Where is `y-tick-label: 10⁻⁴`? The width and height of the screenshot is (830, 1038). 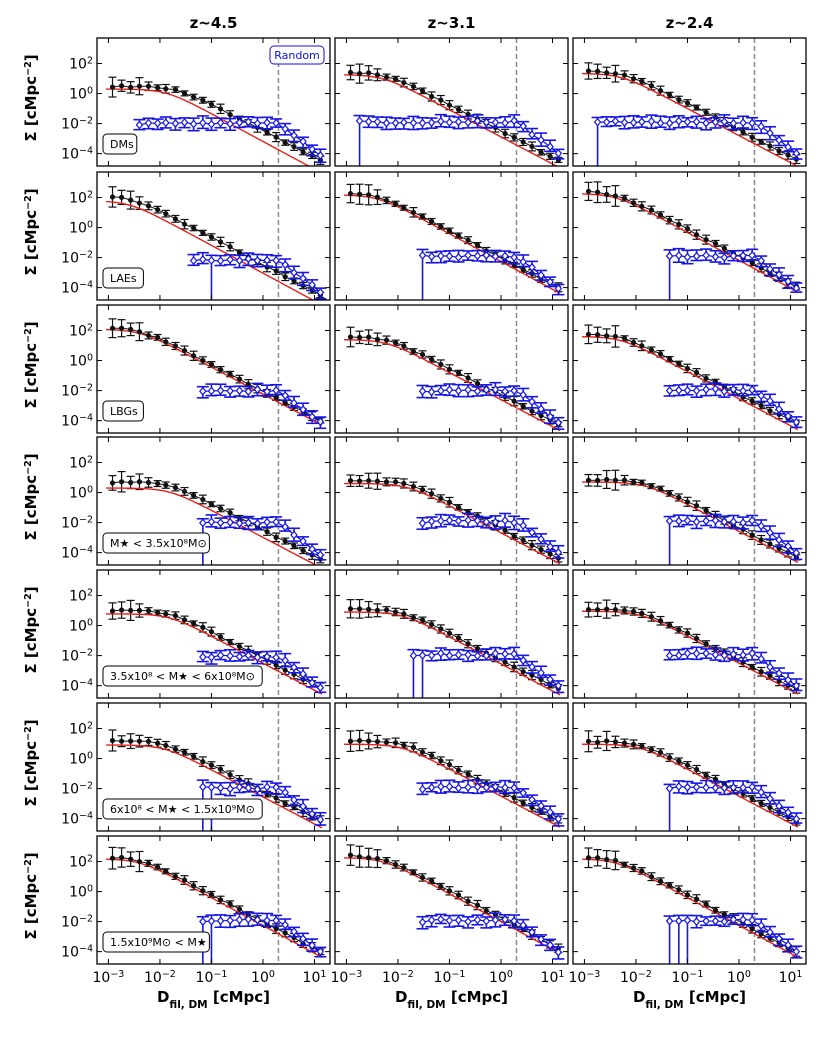
y-tick-label: 10⁻⁴ is located at coordinates (77, 421).